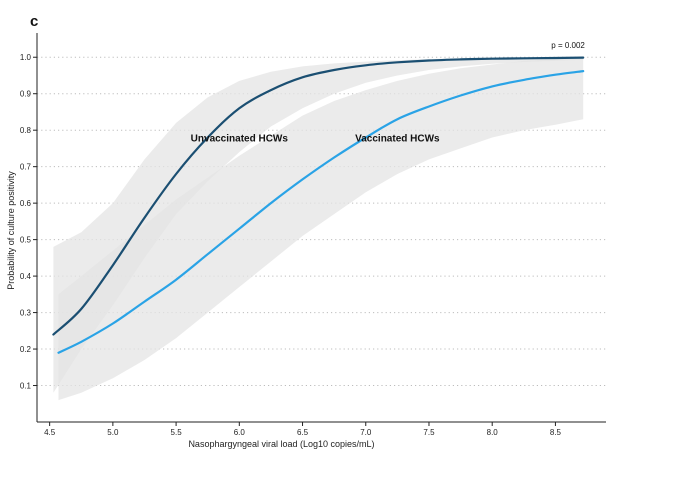  What do you see at coordinates (240, 138) in the screenshot?
I see `series-label: Unvaccinated HCWs` at bounding box center [240, 138].